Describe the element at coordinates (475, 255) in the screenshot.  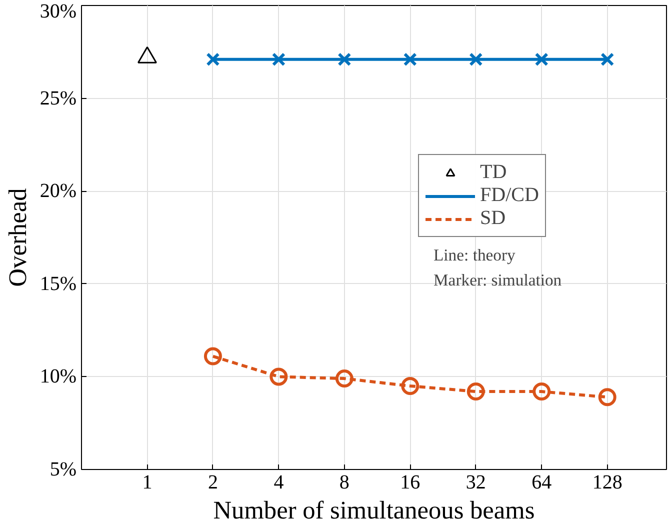
I see `annotation: Line: theory` at that location.